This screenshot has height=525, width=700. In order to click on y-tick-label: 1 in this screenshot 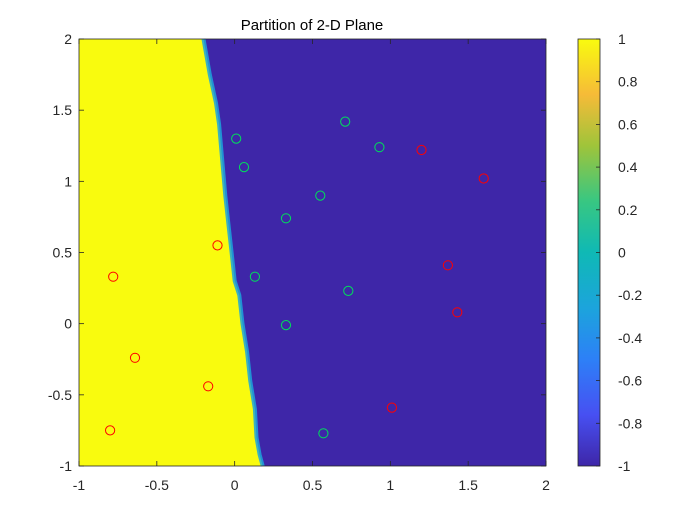, I will do `click(68, 181)`.